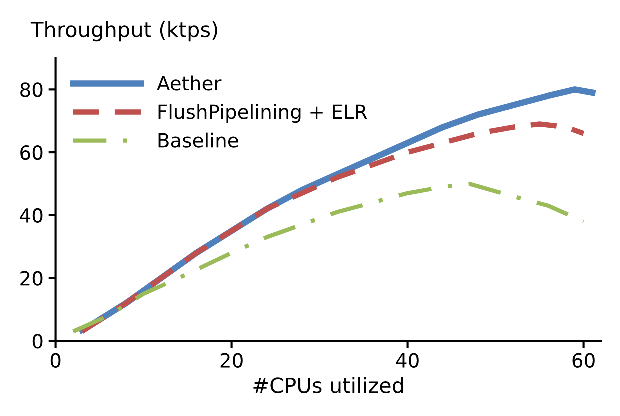  I want to click on x-axis-title: #CPUs utilized, so click(329, 385).